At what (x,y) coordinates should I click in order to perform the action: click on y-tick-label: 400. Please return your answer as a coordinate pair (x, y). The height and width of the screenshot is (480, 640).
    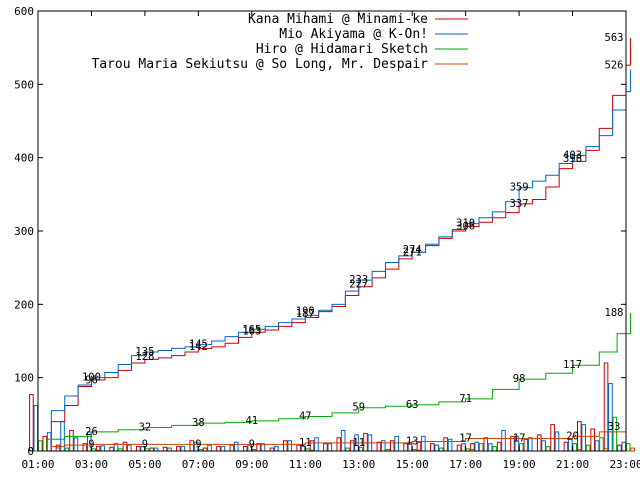
    Looking at the image, I should click on (24, 158).